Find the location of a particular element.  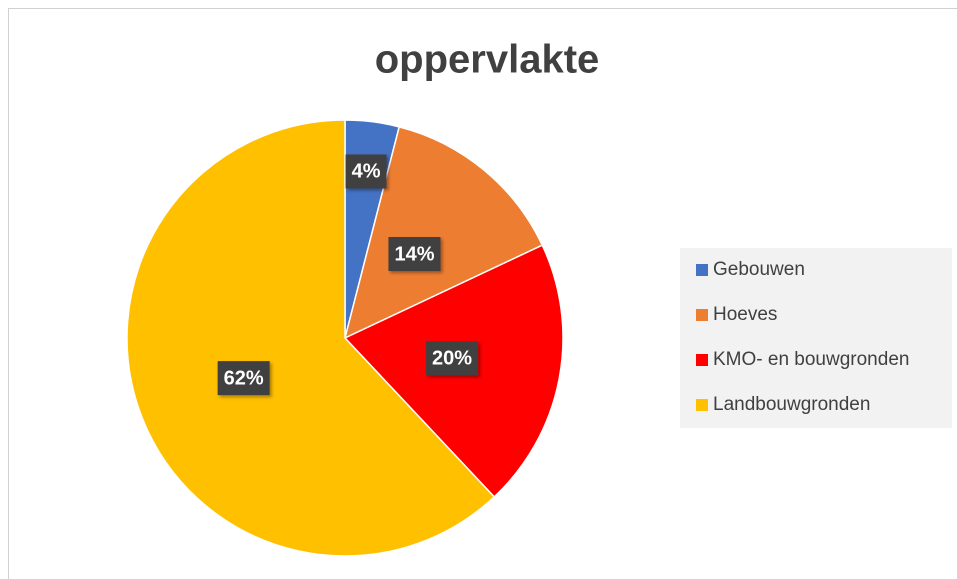

data-label-text: 4% is located at coordinates (366, 172).